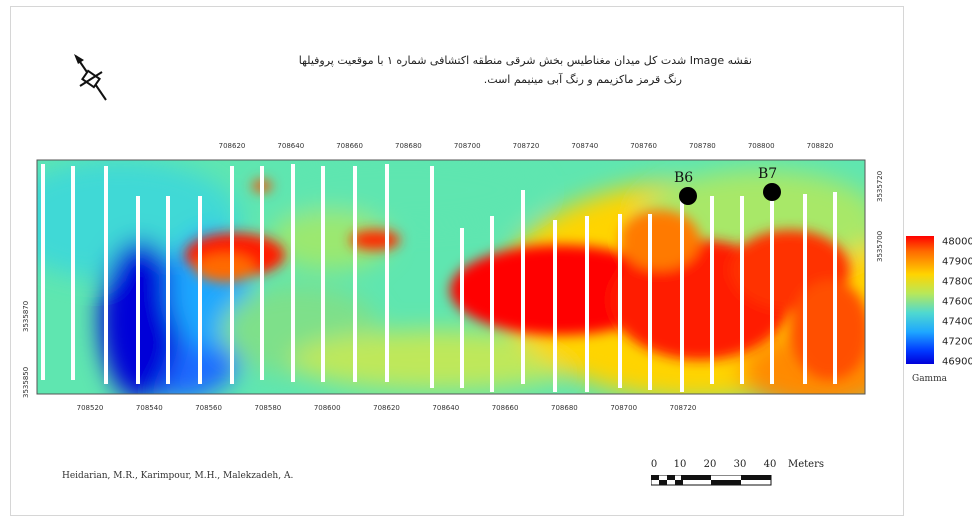 Image resolution: width=972 pixels, height=520 pixels. I want to click on bottom-tick-label: 708640, so click(446, 408).